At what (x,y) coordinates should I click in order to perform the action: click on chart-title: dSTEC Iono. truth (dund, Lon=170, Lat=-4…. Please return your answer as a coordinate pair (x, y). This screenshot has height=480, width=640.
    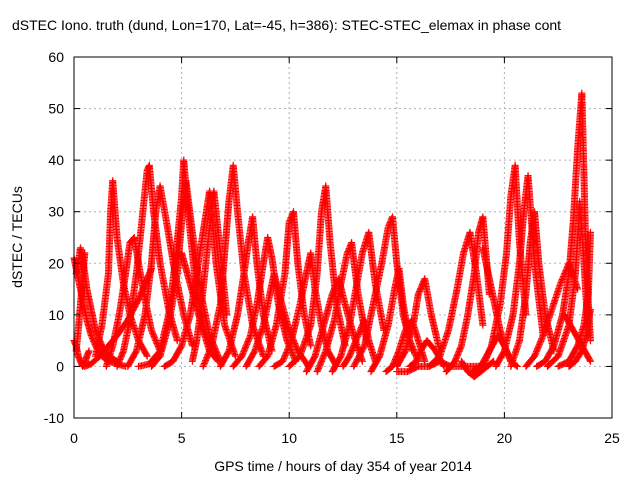
    Looking at the image, I should click on (286, 25).